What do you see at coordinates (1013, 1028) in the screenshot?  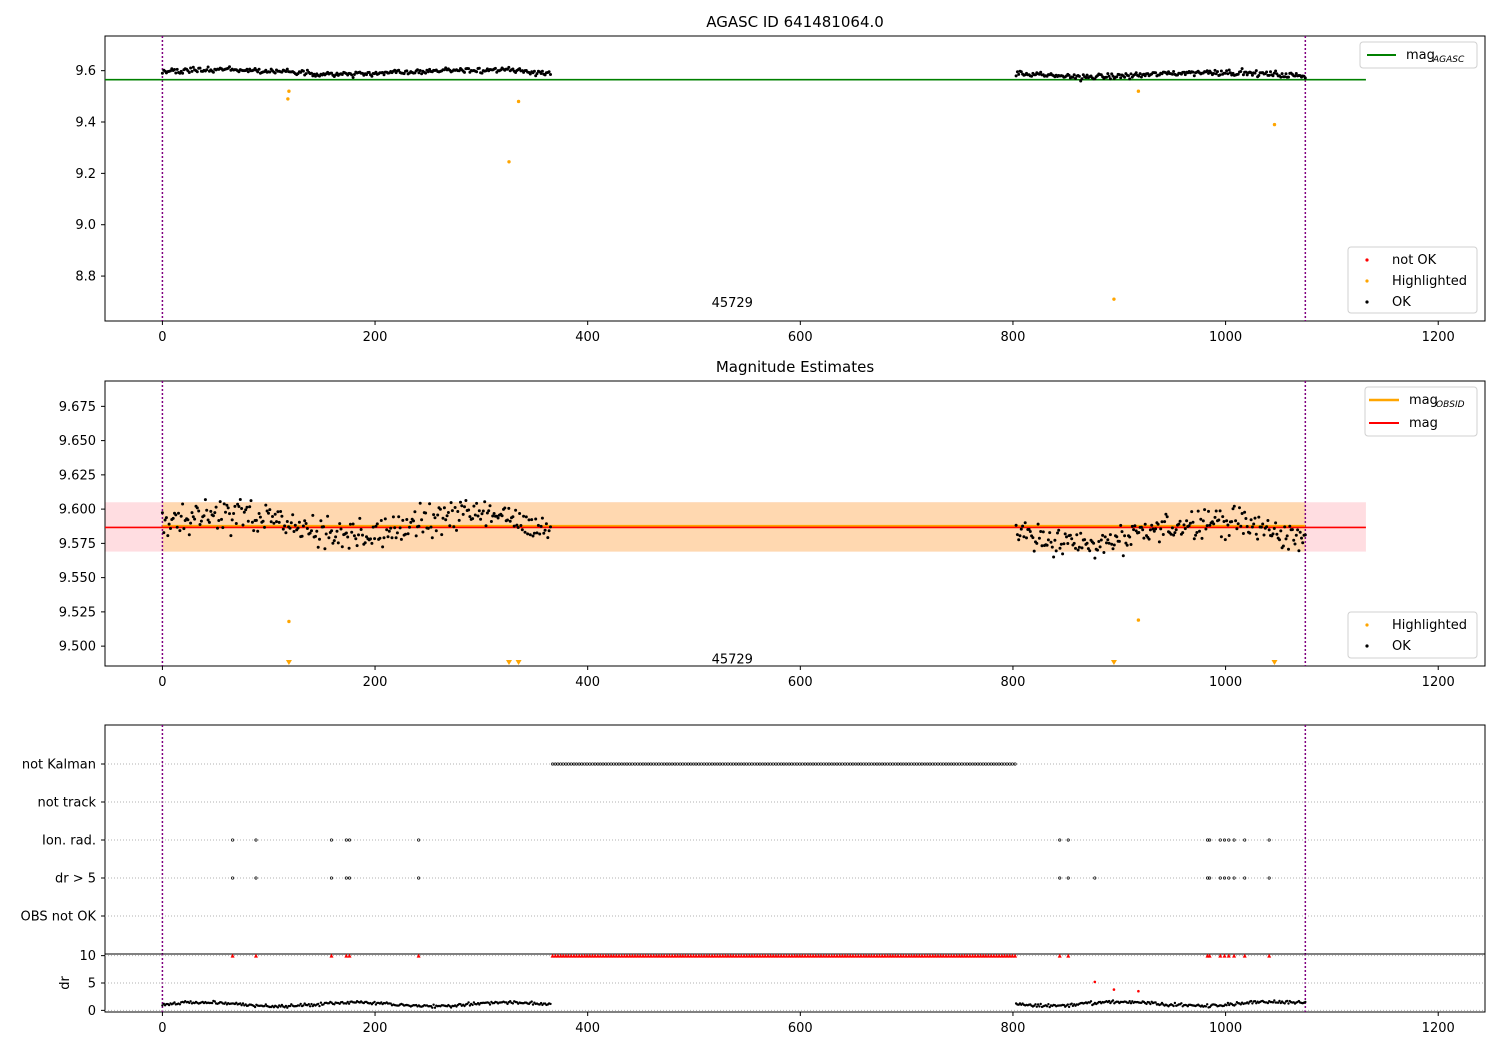 I see `dr-xtick-label: 800` at bounding box center [1013, 1028].